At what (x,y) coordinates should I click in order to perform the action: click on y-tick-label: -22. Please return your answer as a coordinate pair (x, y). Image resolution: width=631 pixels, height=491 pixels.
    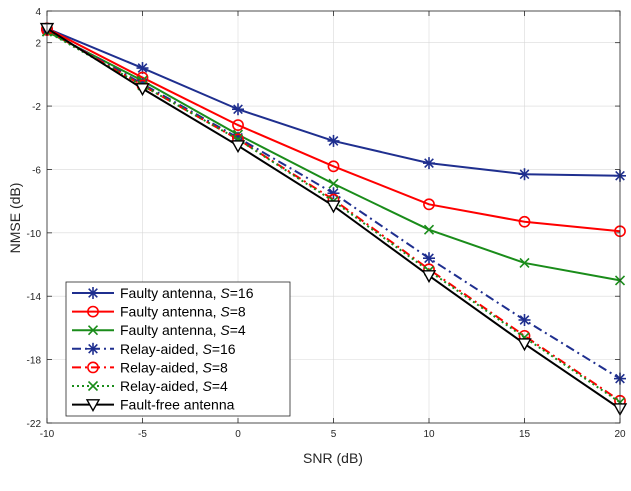
    Looking at the image, I should click on (34, 424).